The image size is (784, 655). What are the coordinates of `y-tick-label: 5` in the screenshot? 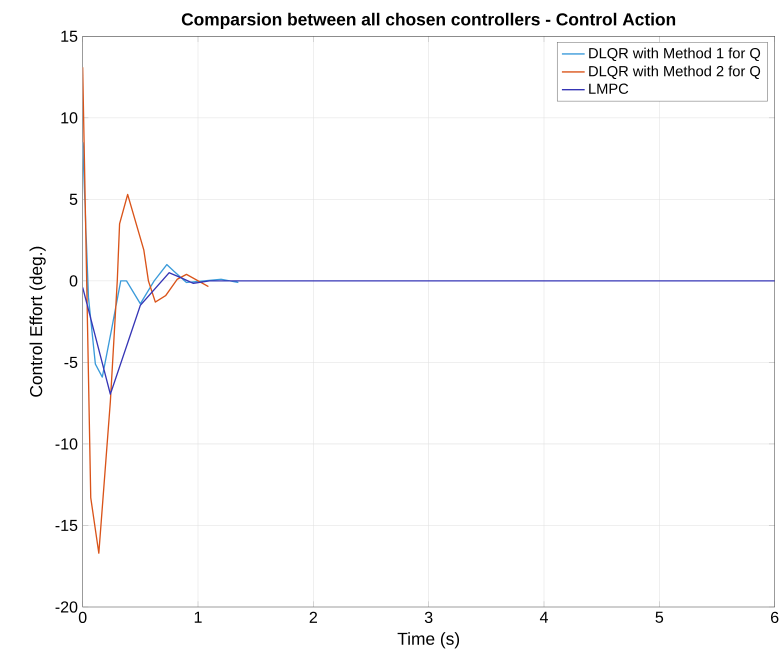 It's located at (74, 199).